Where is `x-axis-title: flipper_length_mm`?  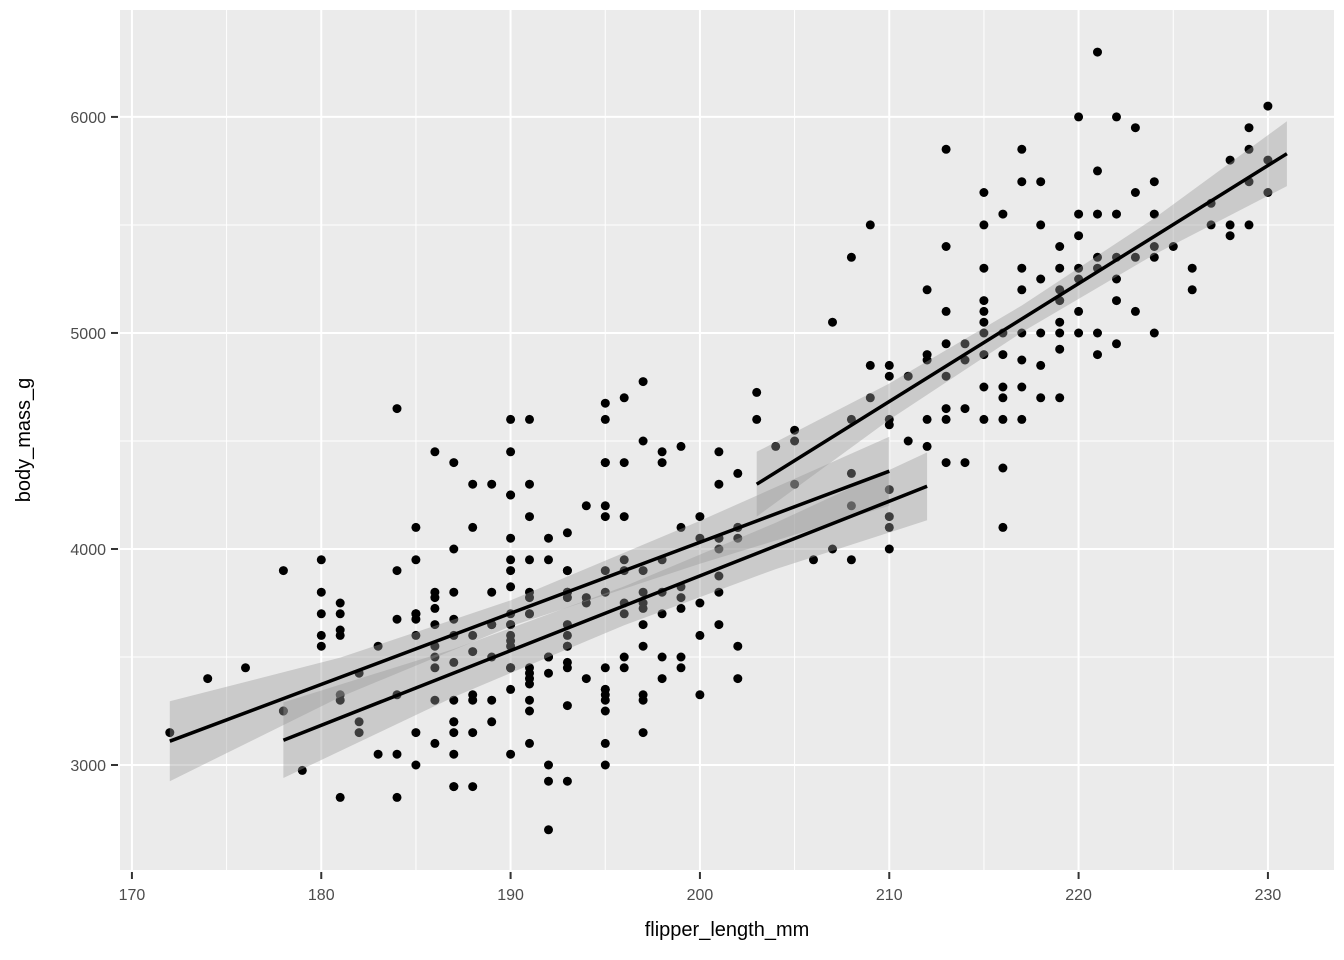 x-axis-title: flipper_length_mm is located at coordinates (727, 930).